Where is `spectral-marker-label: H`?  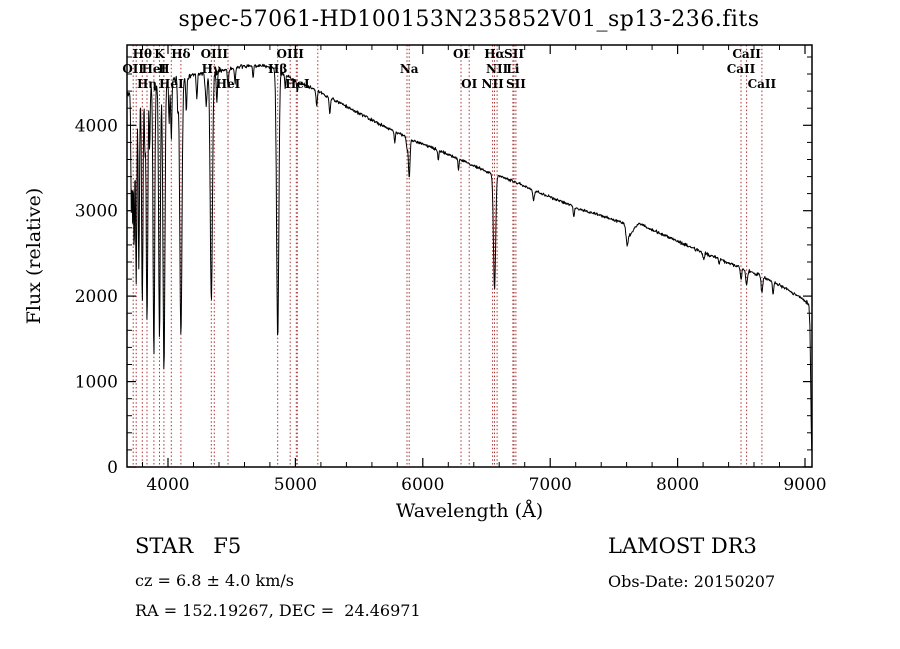 spectral-marker-label: H is located at coordinates (163, 69).